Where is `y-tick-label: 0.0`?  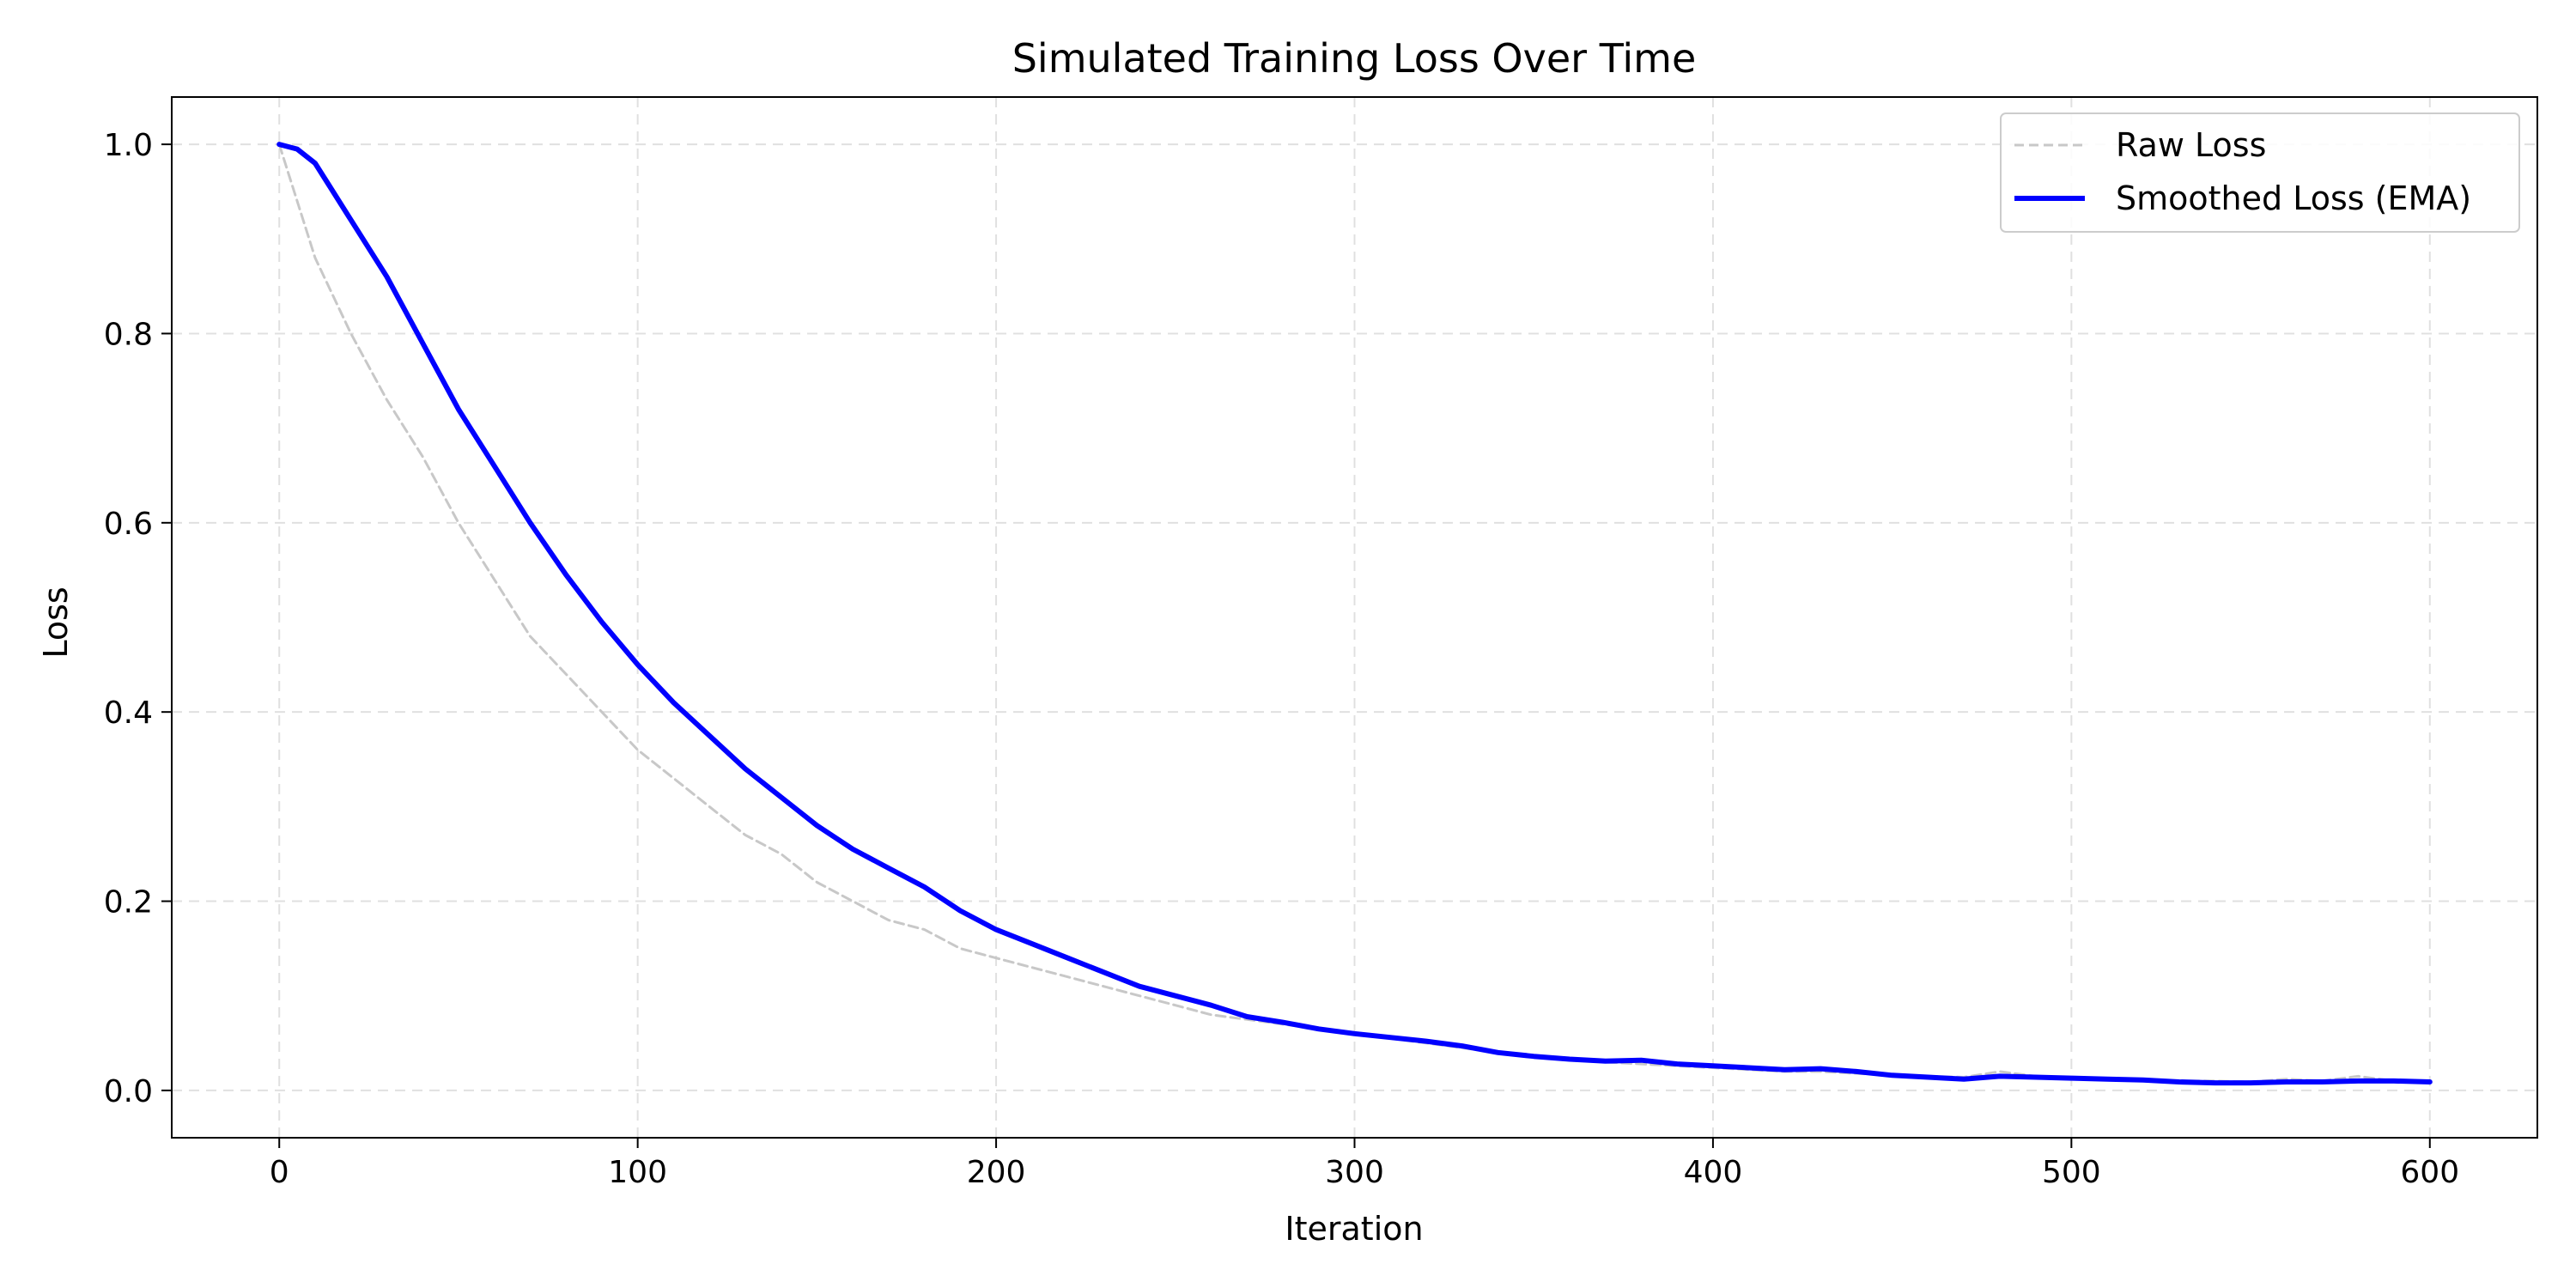
y-tick-label: 0.0 is located at coordinates (128, 1091).